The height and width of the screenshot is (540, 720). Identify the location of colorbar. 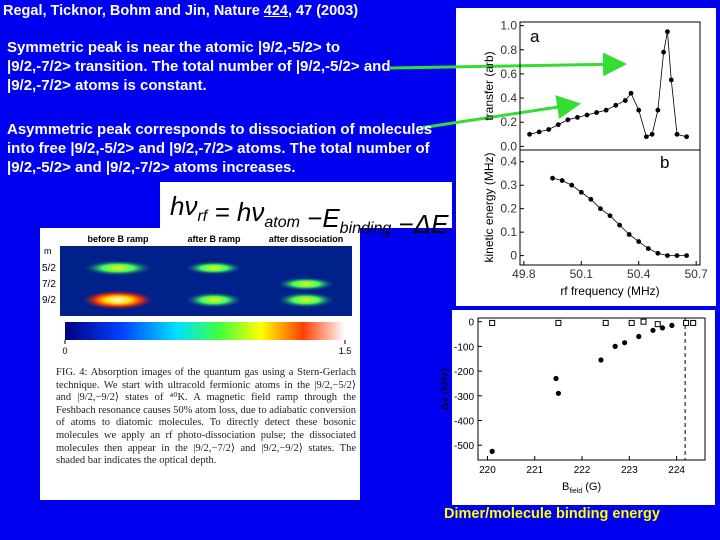
(205, 331).